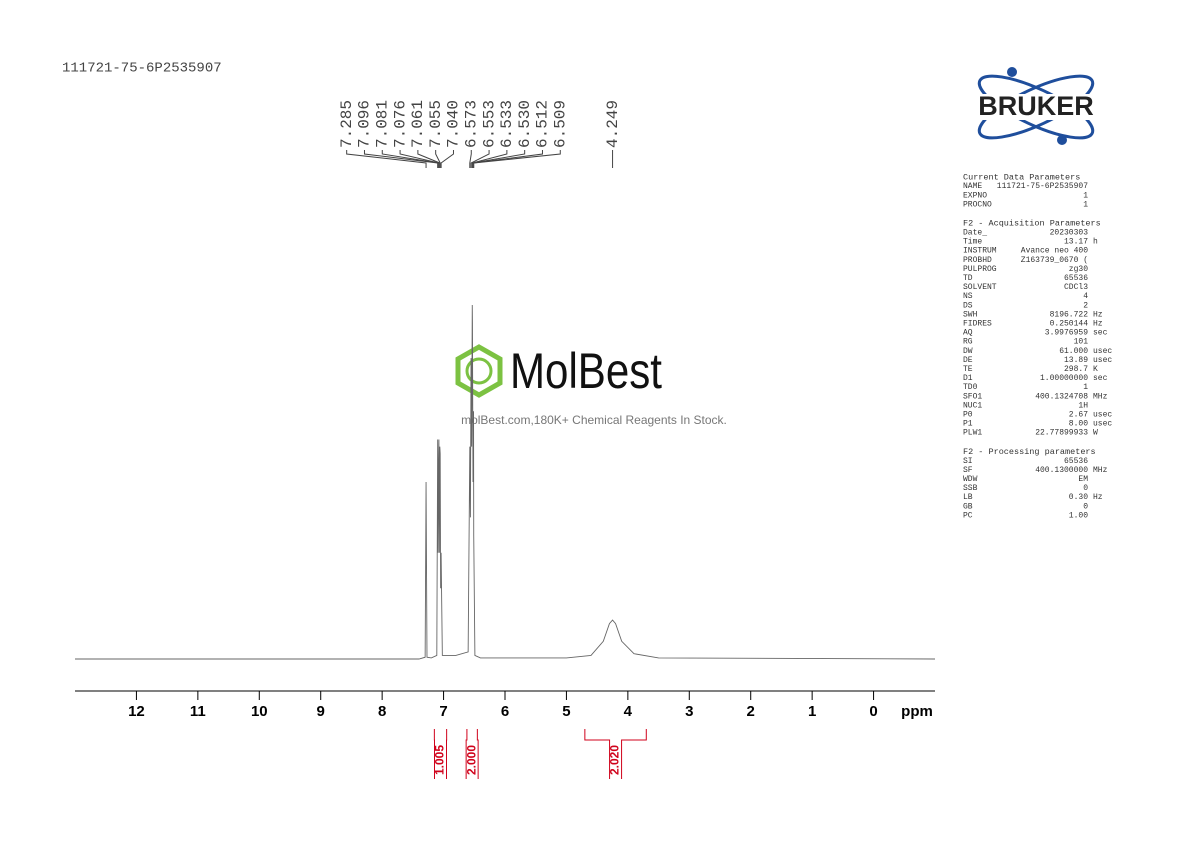 The height and width of the screenshot is (842, 1190). Describe the element at coordinates (1066, 333) in the screenshot. I see `parameter-value: 3.9976959` at that location.